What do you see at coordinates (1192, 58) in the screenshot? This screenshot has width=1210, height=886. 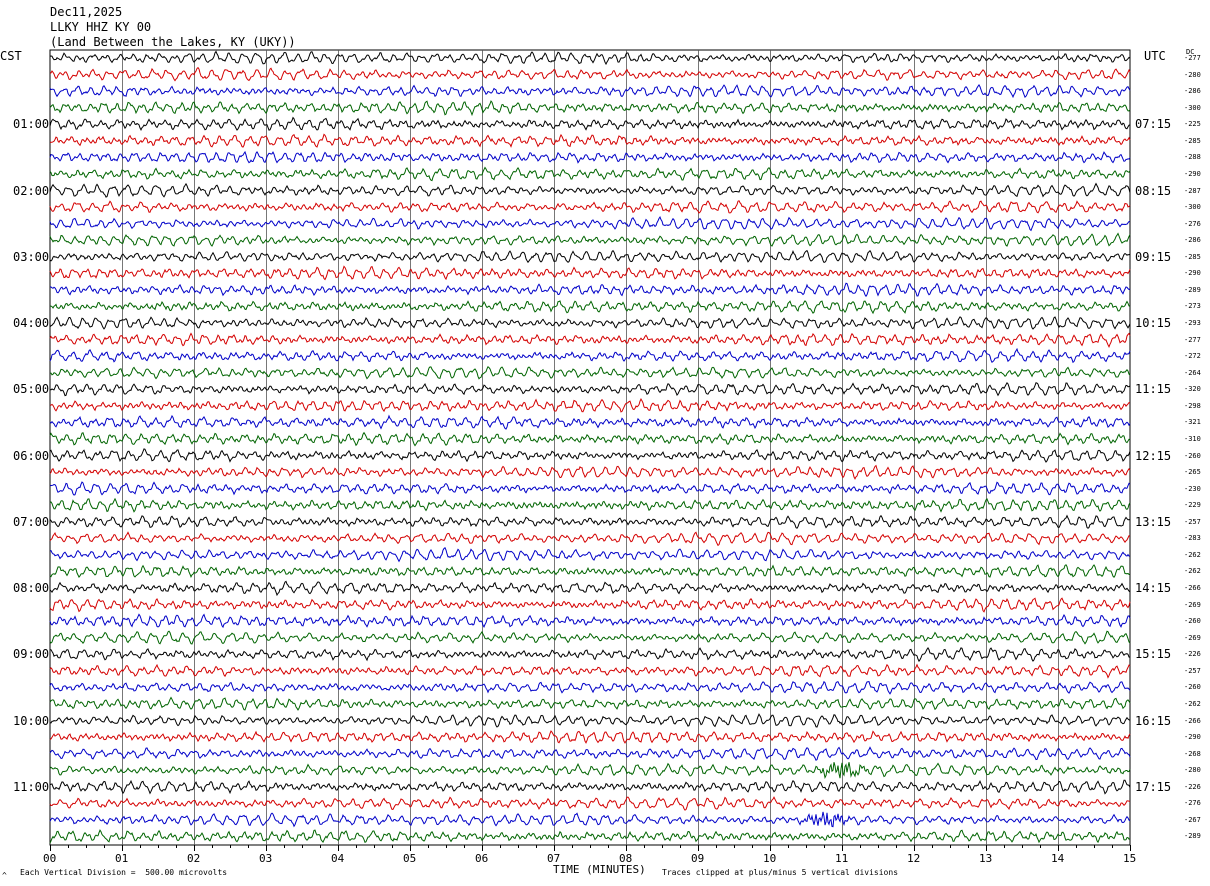 I see `dc-offset-label: -277` at bounding box center [1192, 58].